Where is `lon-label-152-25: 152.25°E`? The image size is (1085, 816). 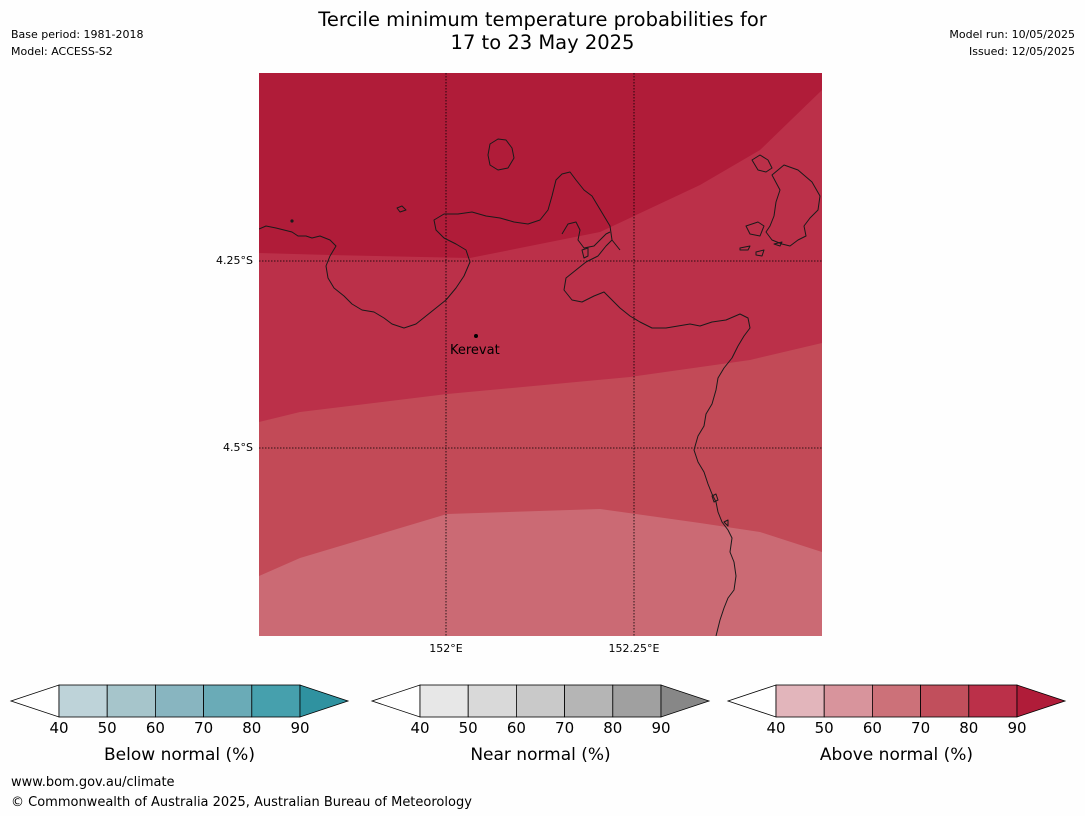 lon-label-152-25: 152.25°E is located at coordinates (634, 648).